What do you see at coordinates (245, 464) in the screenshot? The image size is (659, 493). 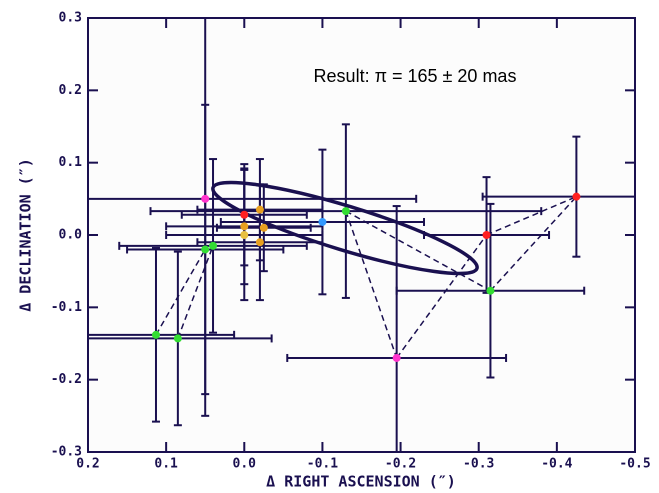 I see `x-tick-label: 0.0` at bounding box center [245, 464].